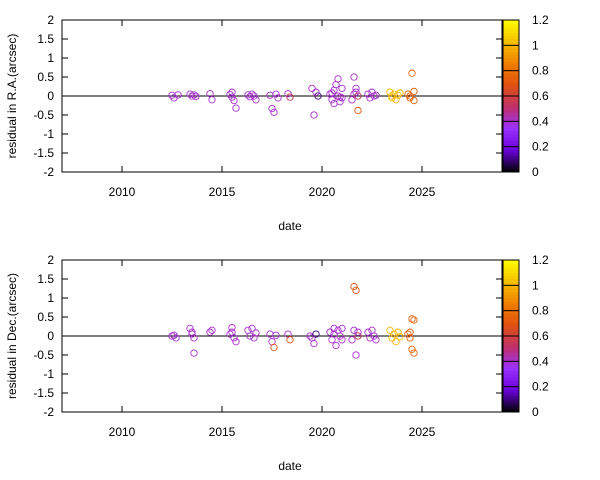 This screenshot has height=480, width=600. I want to click on scatter-points, so click(293, 320).